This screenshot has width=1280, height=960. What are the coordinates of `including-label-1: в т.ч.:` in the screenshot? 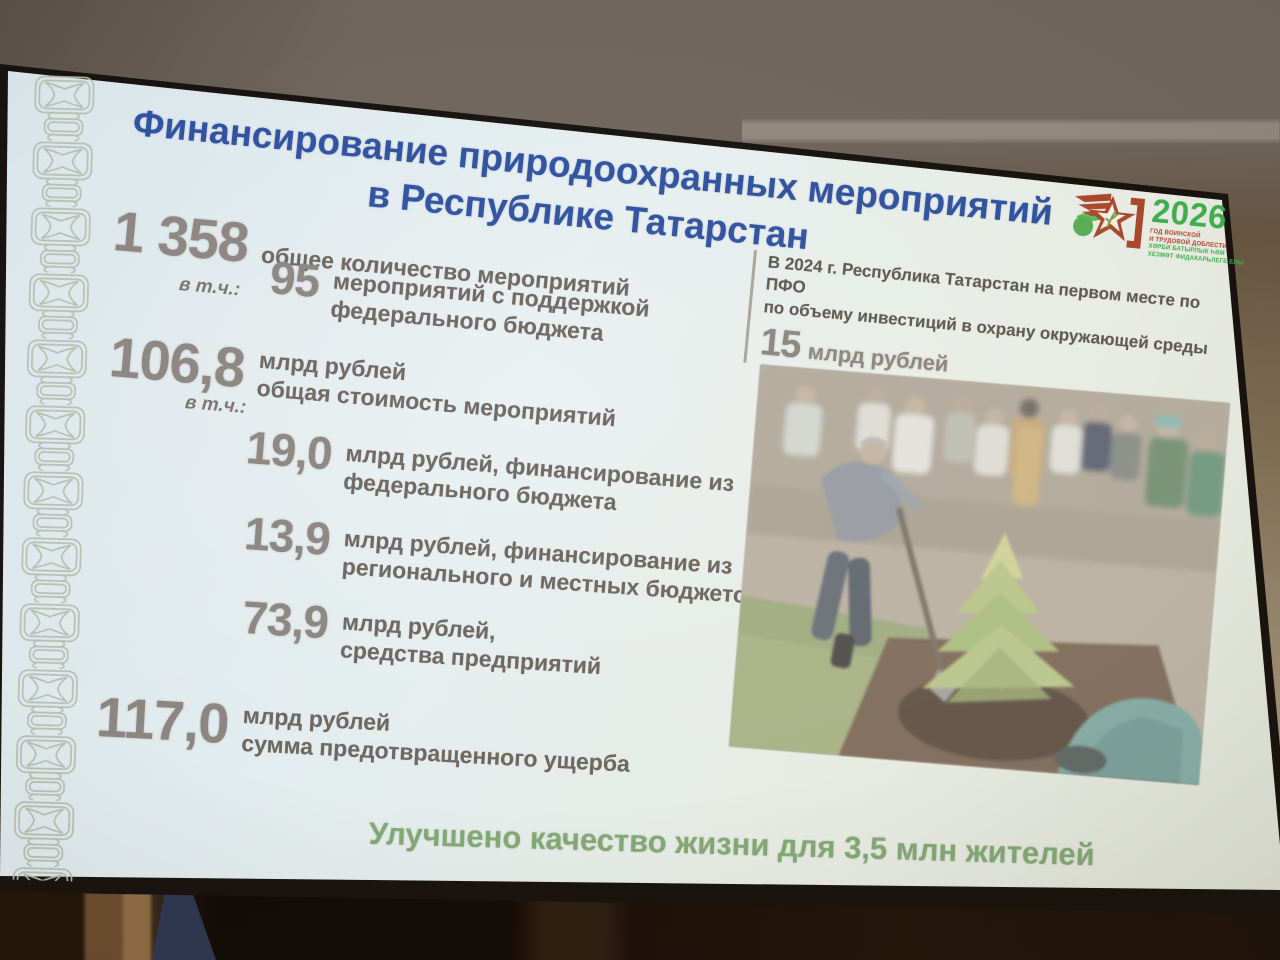 It's located at (210, 287).